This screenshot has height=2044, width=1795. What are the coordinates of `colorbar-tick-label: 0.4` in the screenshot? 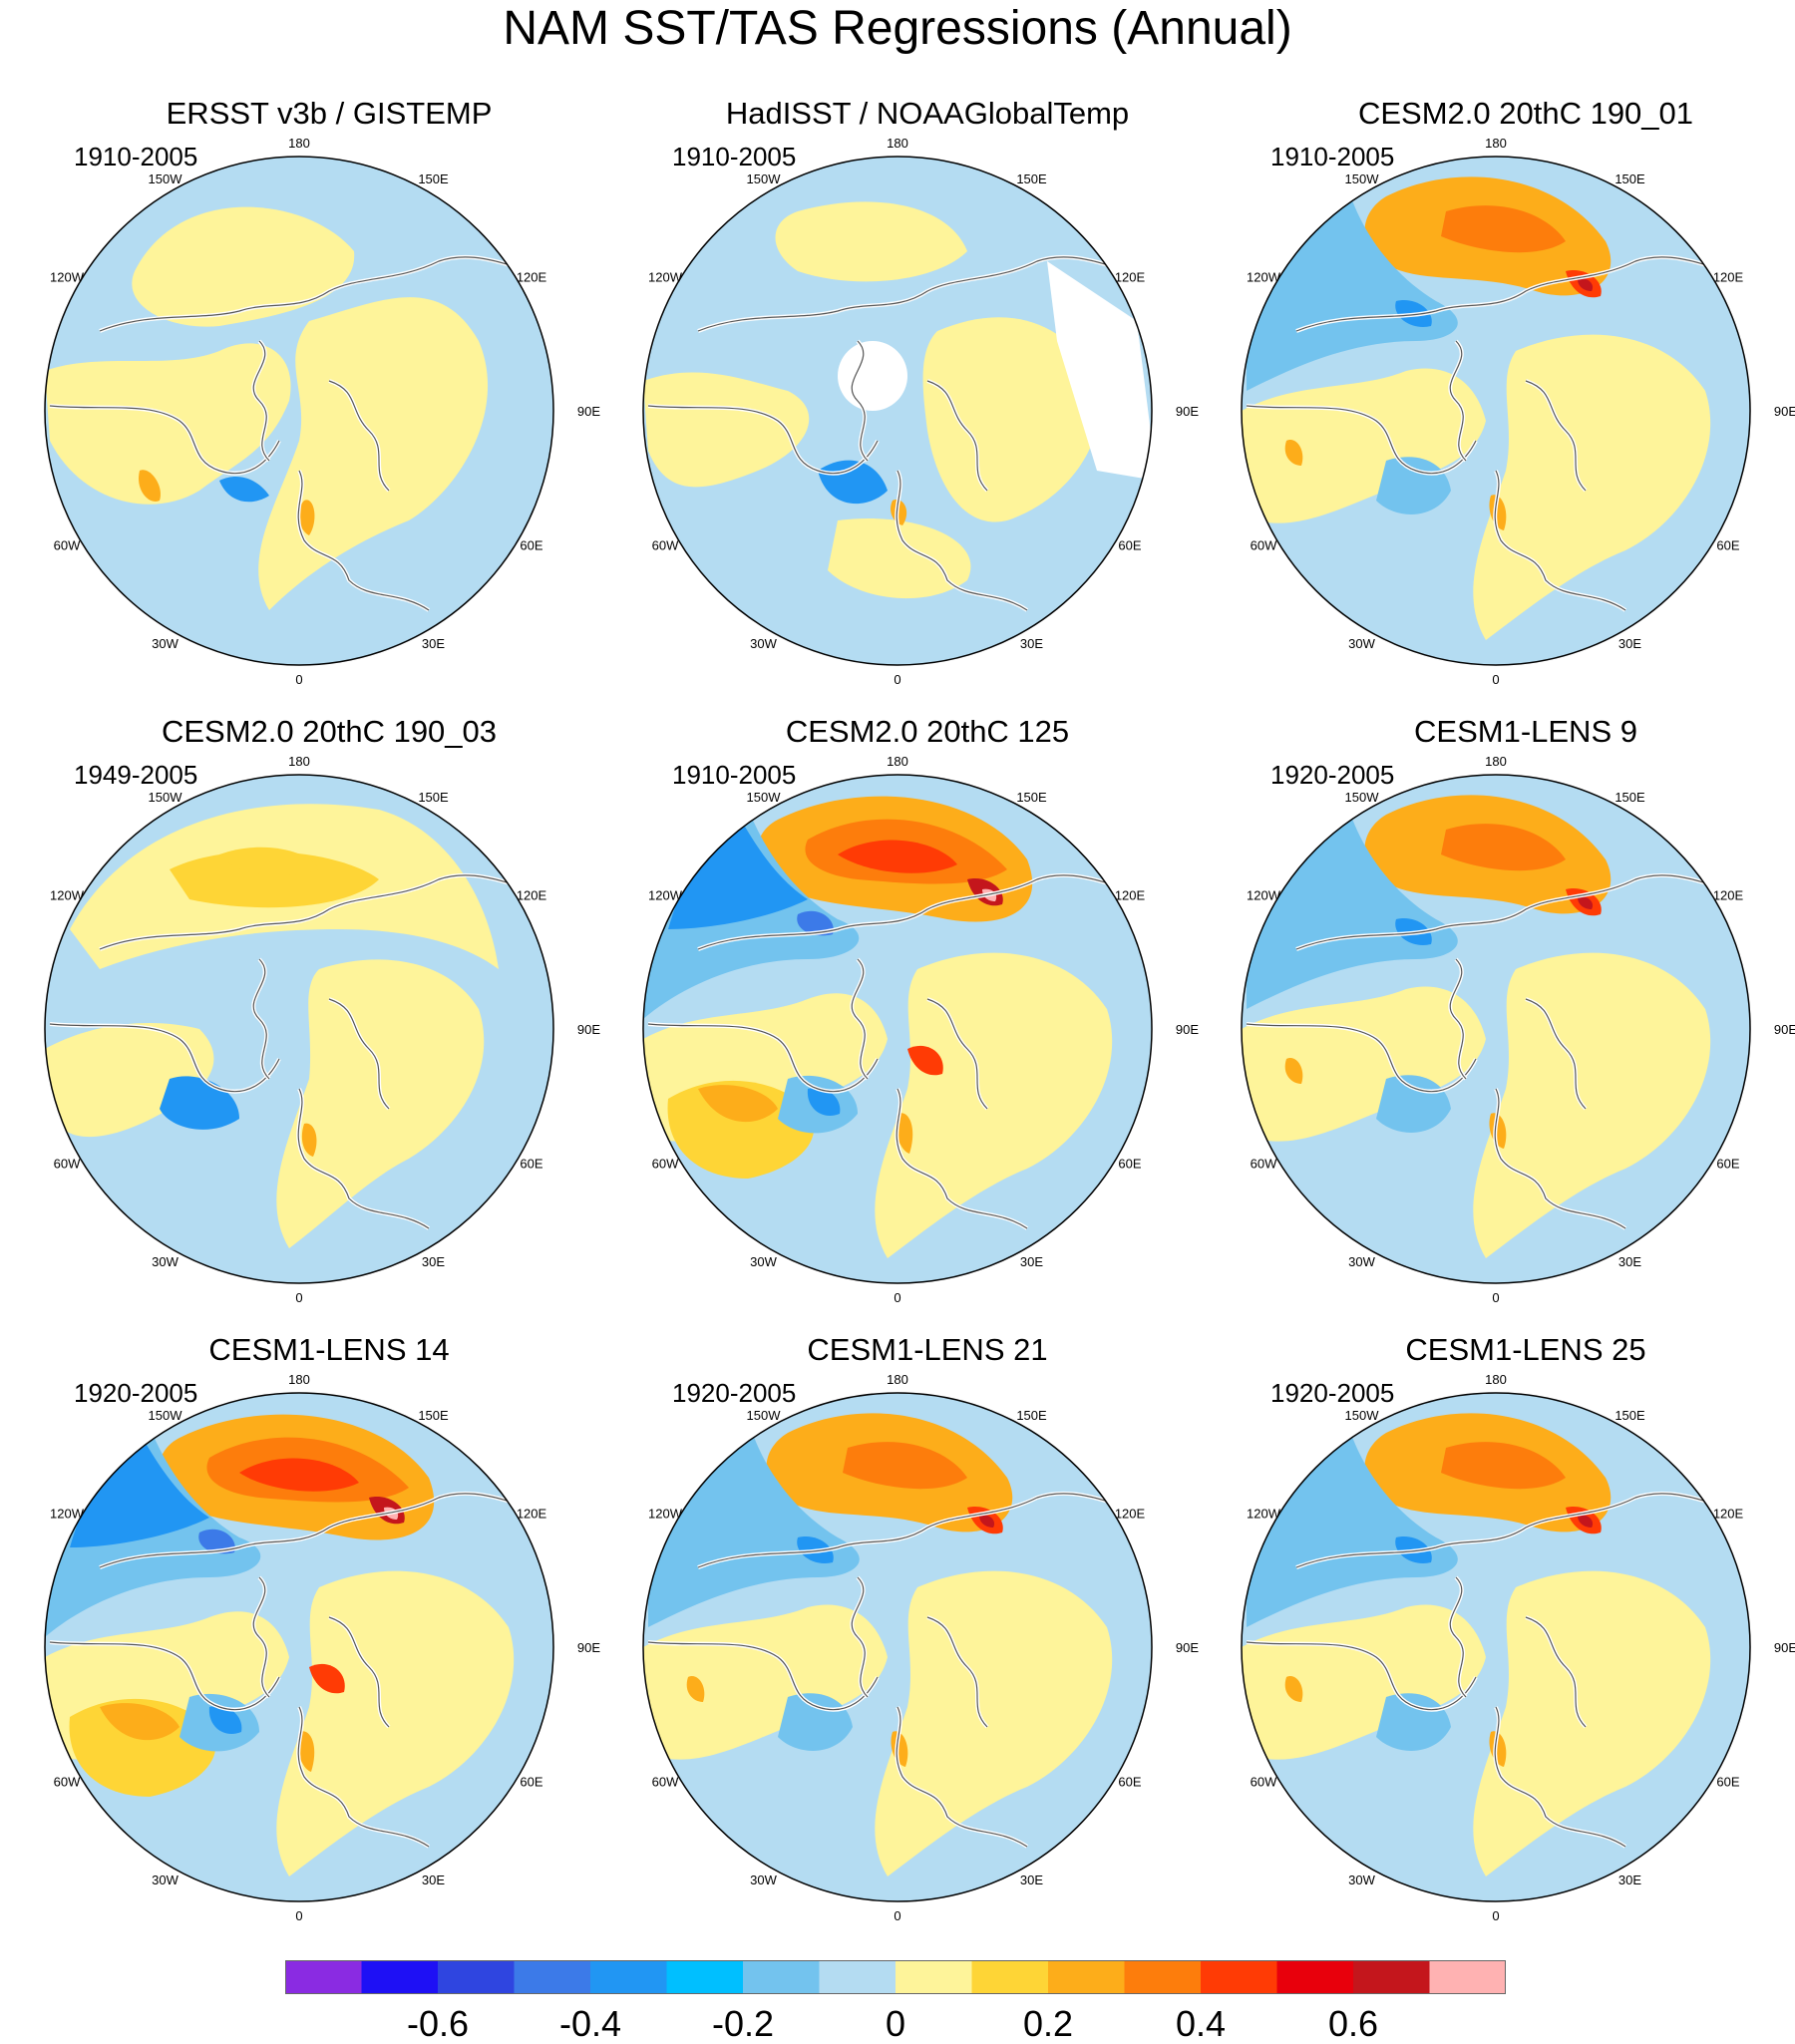 It's located at (1201, 2023).